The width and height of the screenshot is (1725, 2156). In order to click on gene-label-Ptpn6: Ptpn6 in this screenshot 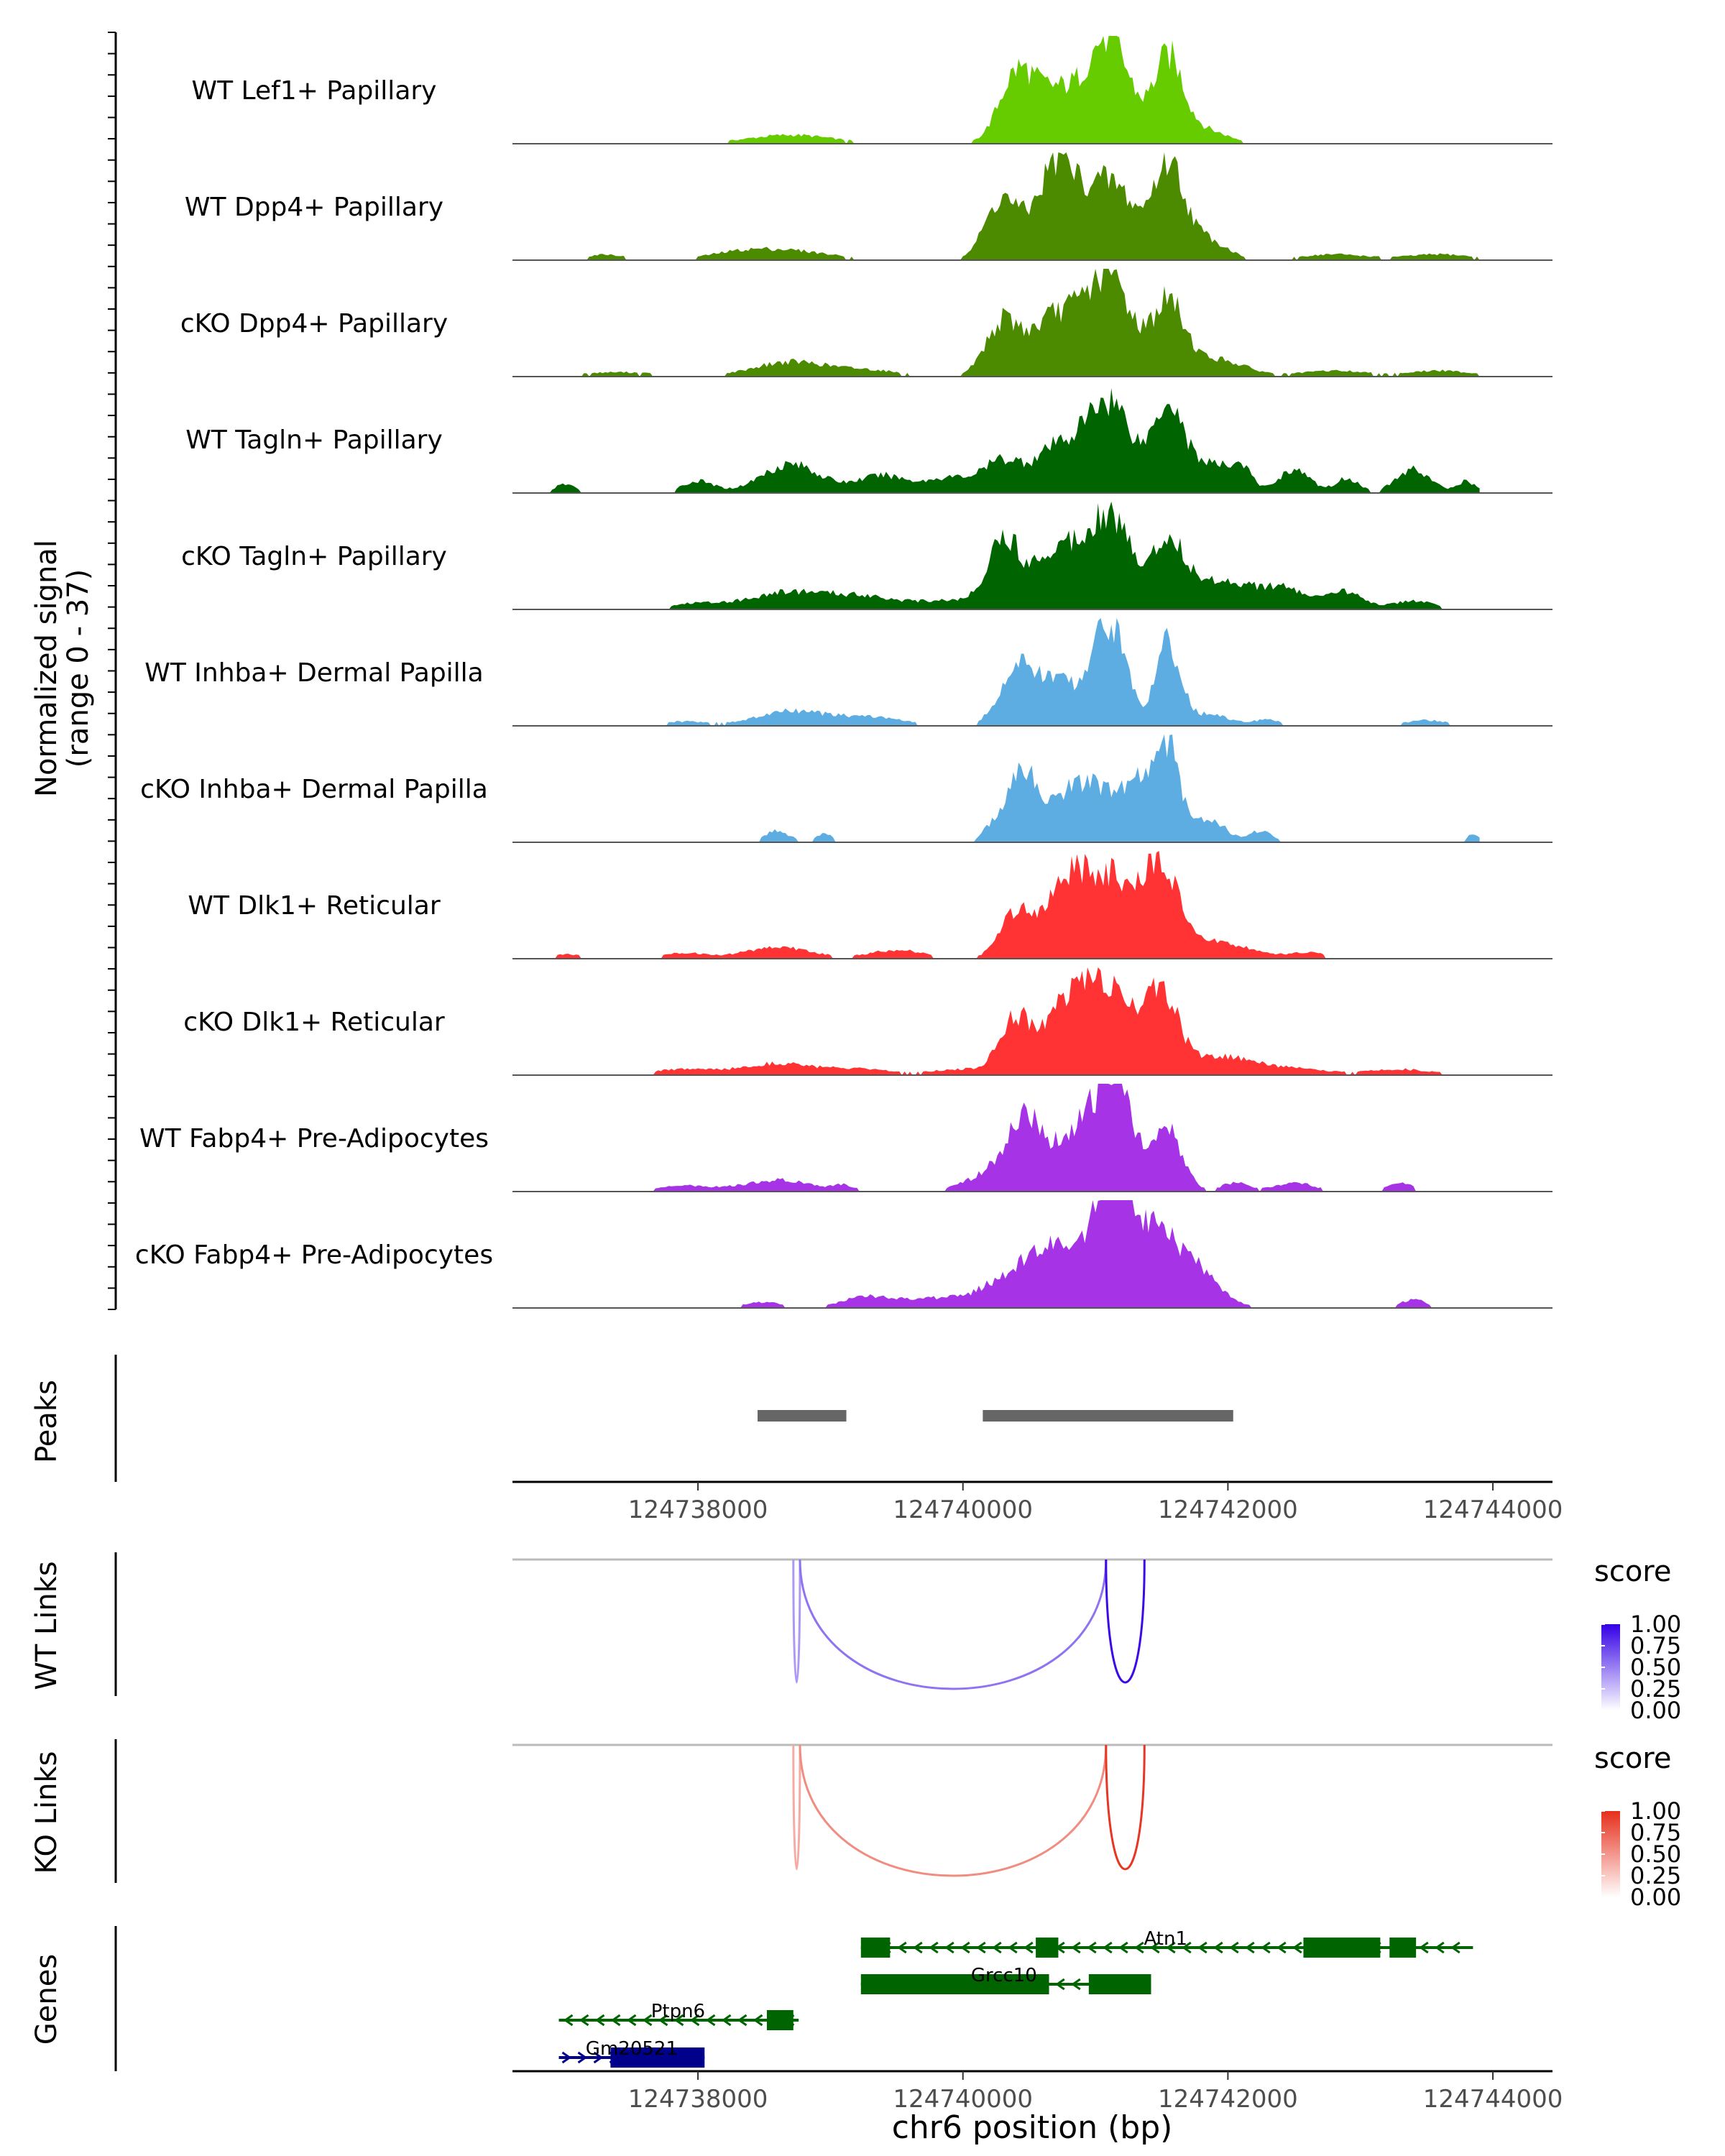, I will do `click(678, 2011)`.